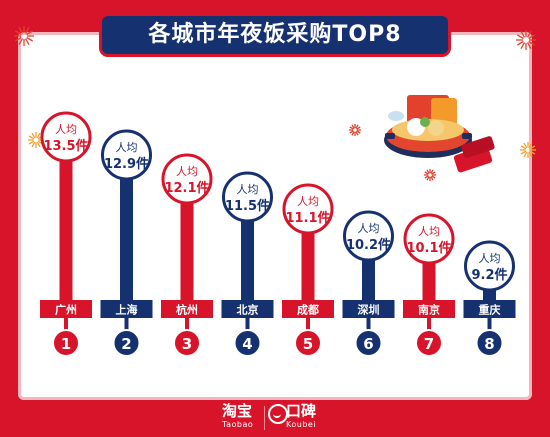  What do you see at coordinates (247, 206) in the screenshot?
I see `data-label: 11.5件` at bounding box center [247, 206].